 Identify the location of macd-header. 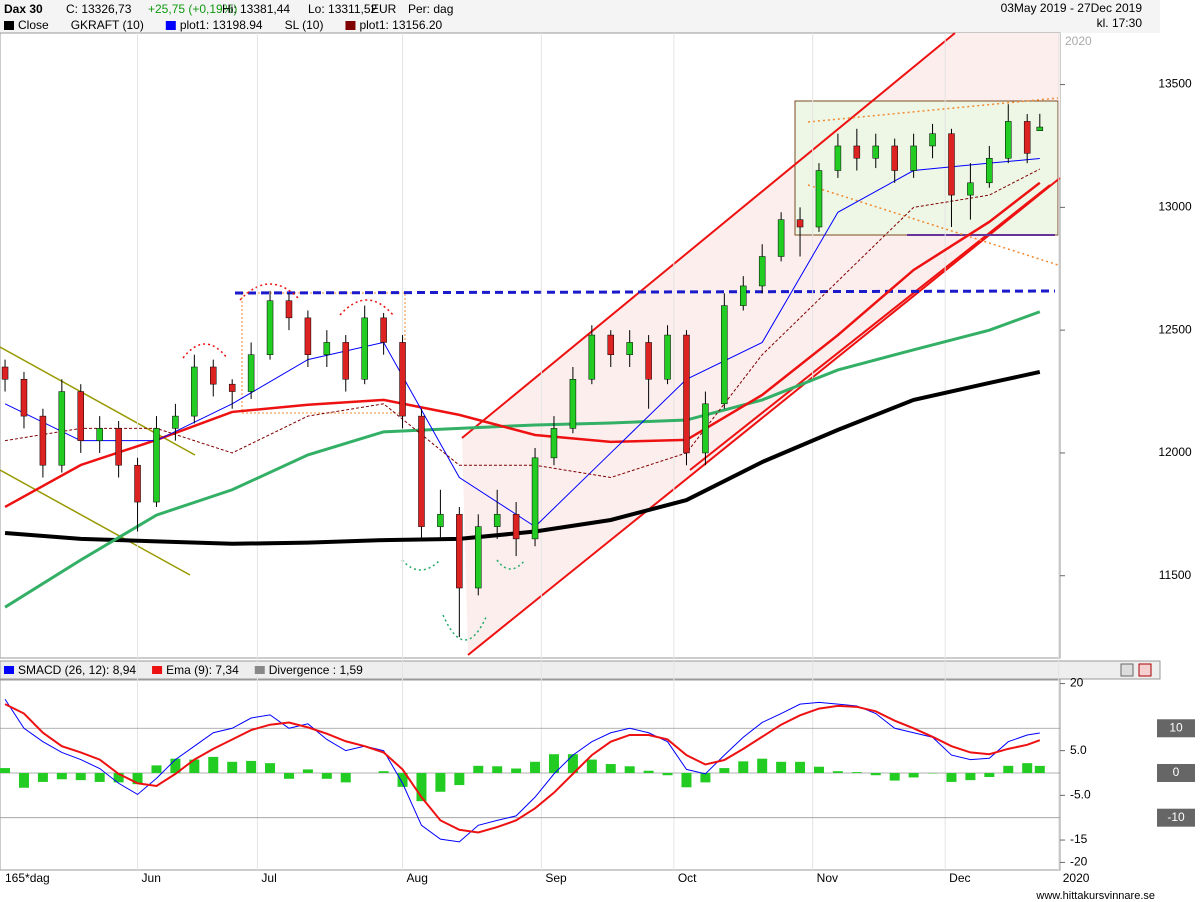
(580, 670).